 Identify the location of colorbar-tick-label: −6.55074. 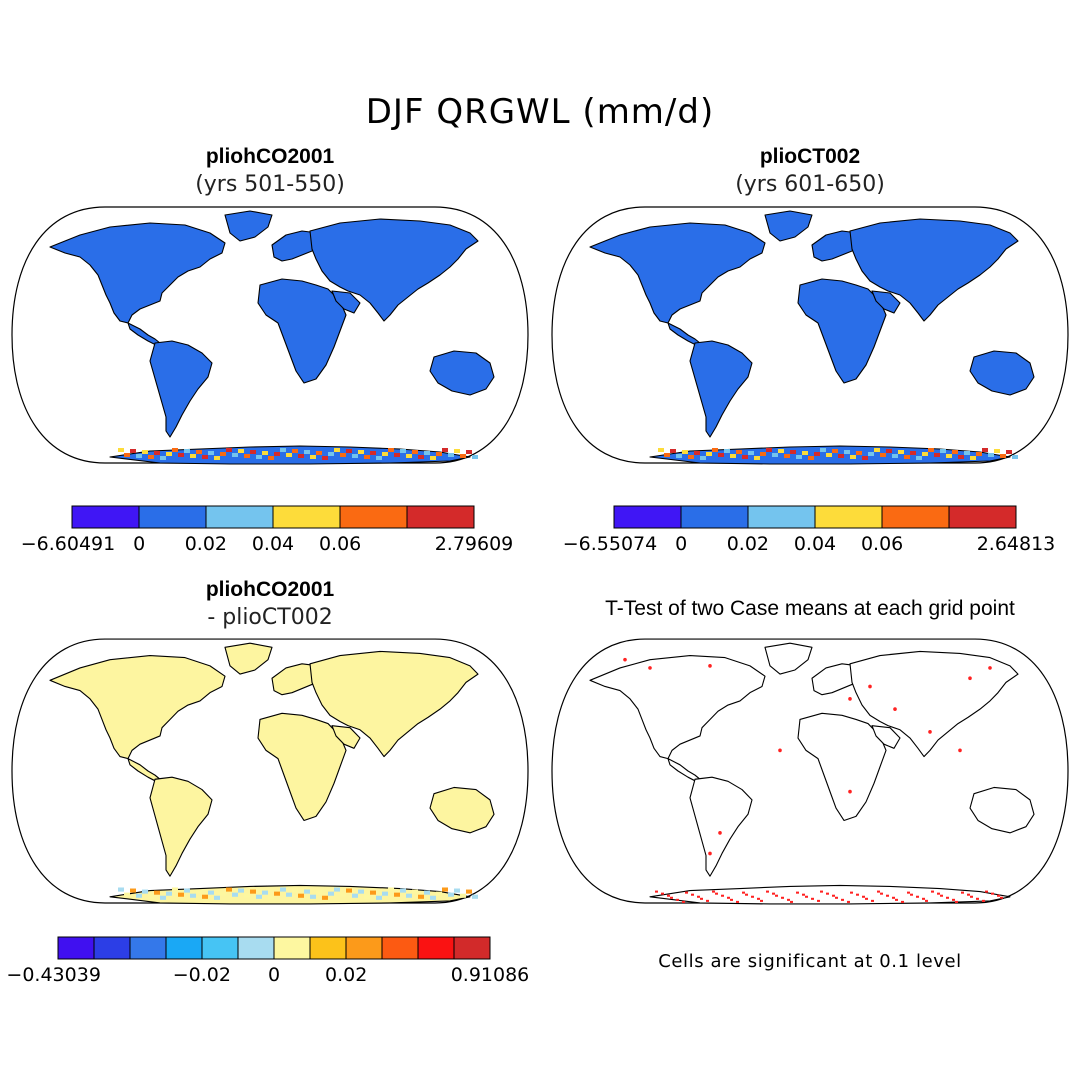
(610, 544).